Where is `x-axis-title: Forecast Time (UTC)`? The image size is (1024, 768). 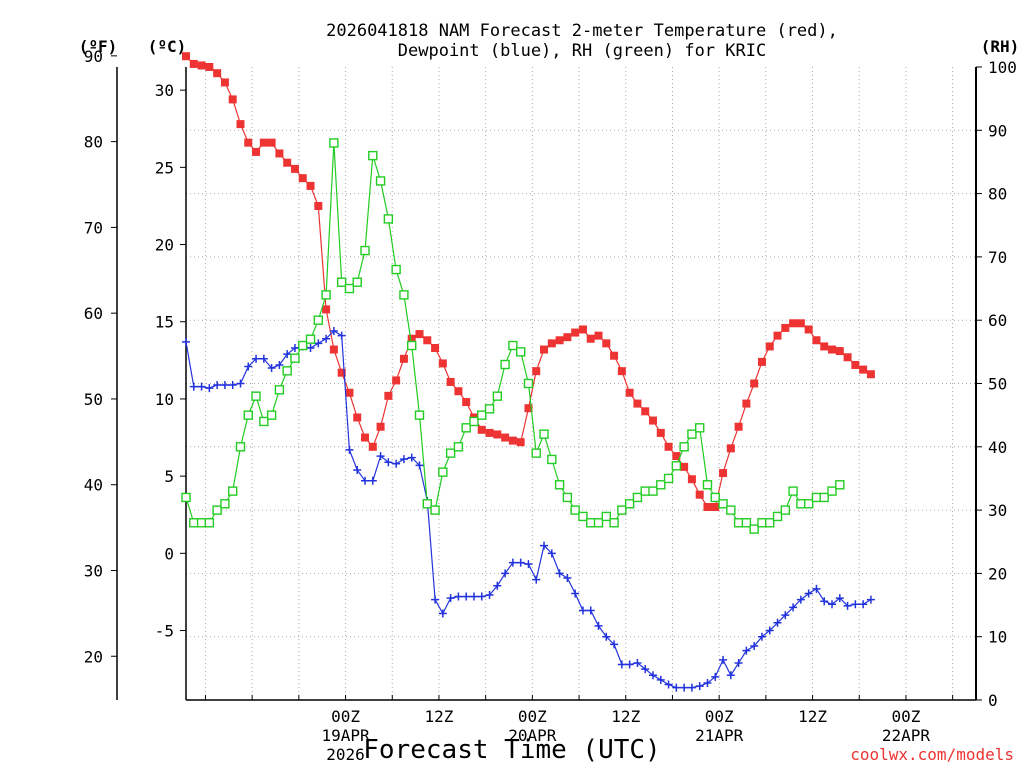 x-axis-title: Forecast Time (UTC) is located at coordinates (511, 750).